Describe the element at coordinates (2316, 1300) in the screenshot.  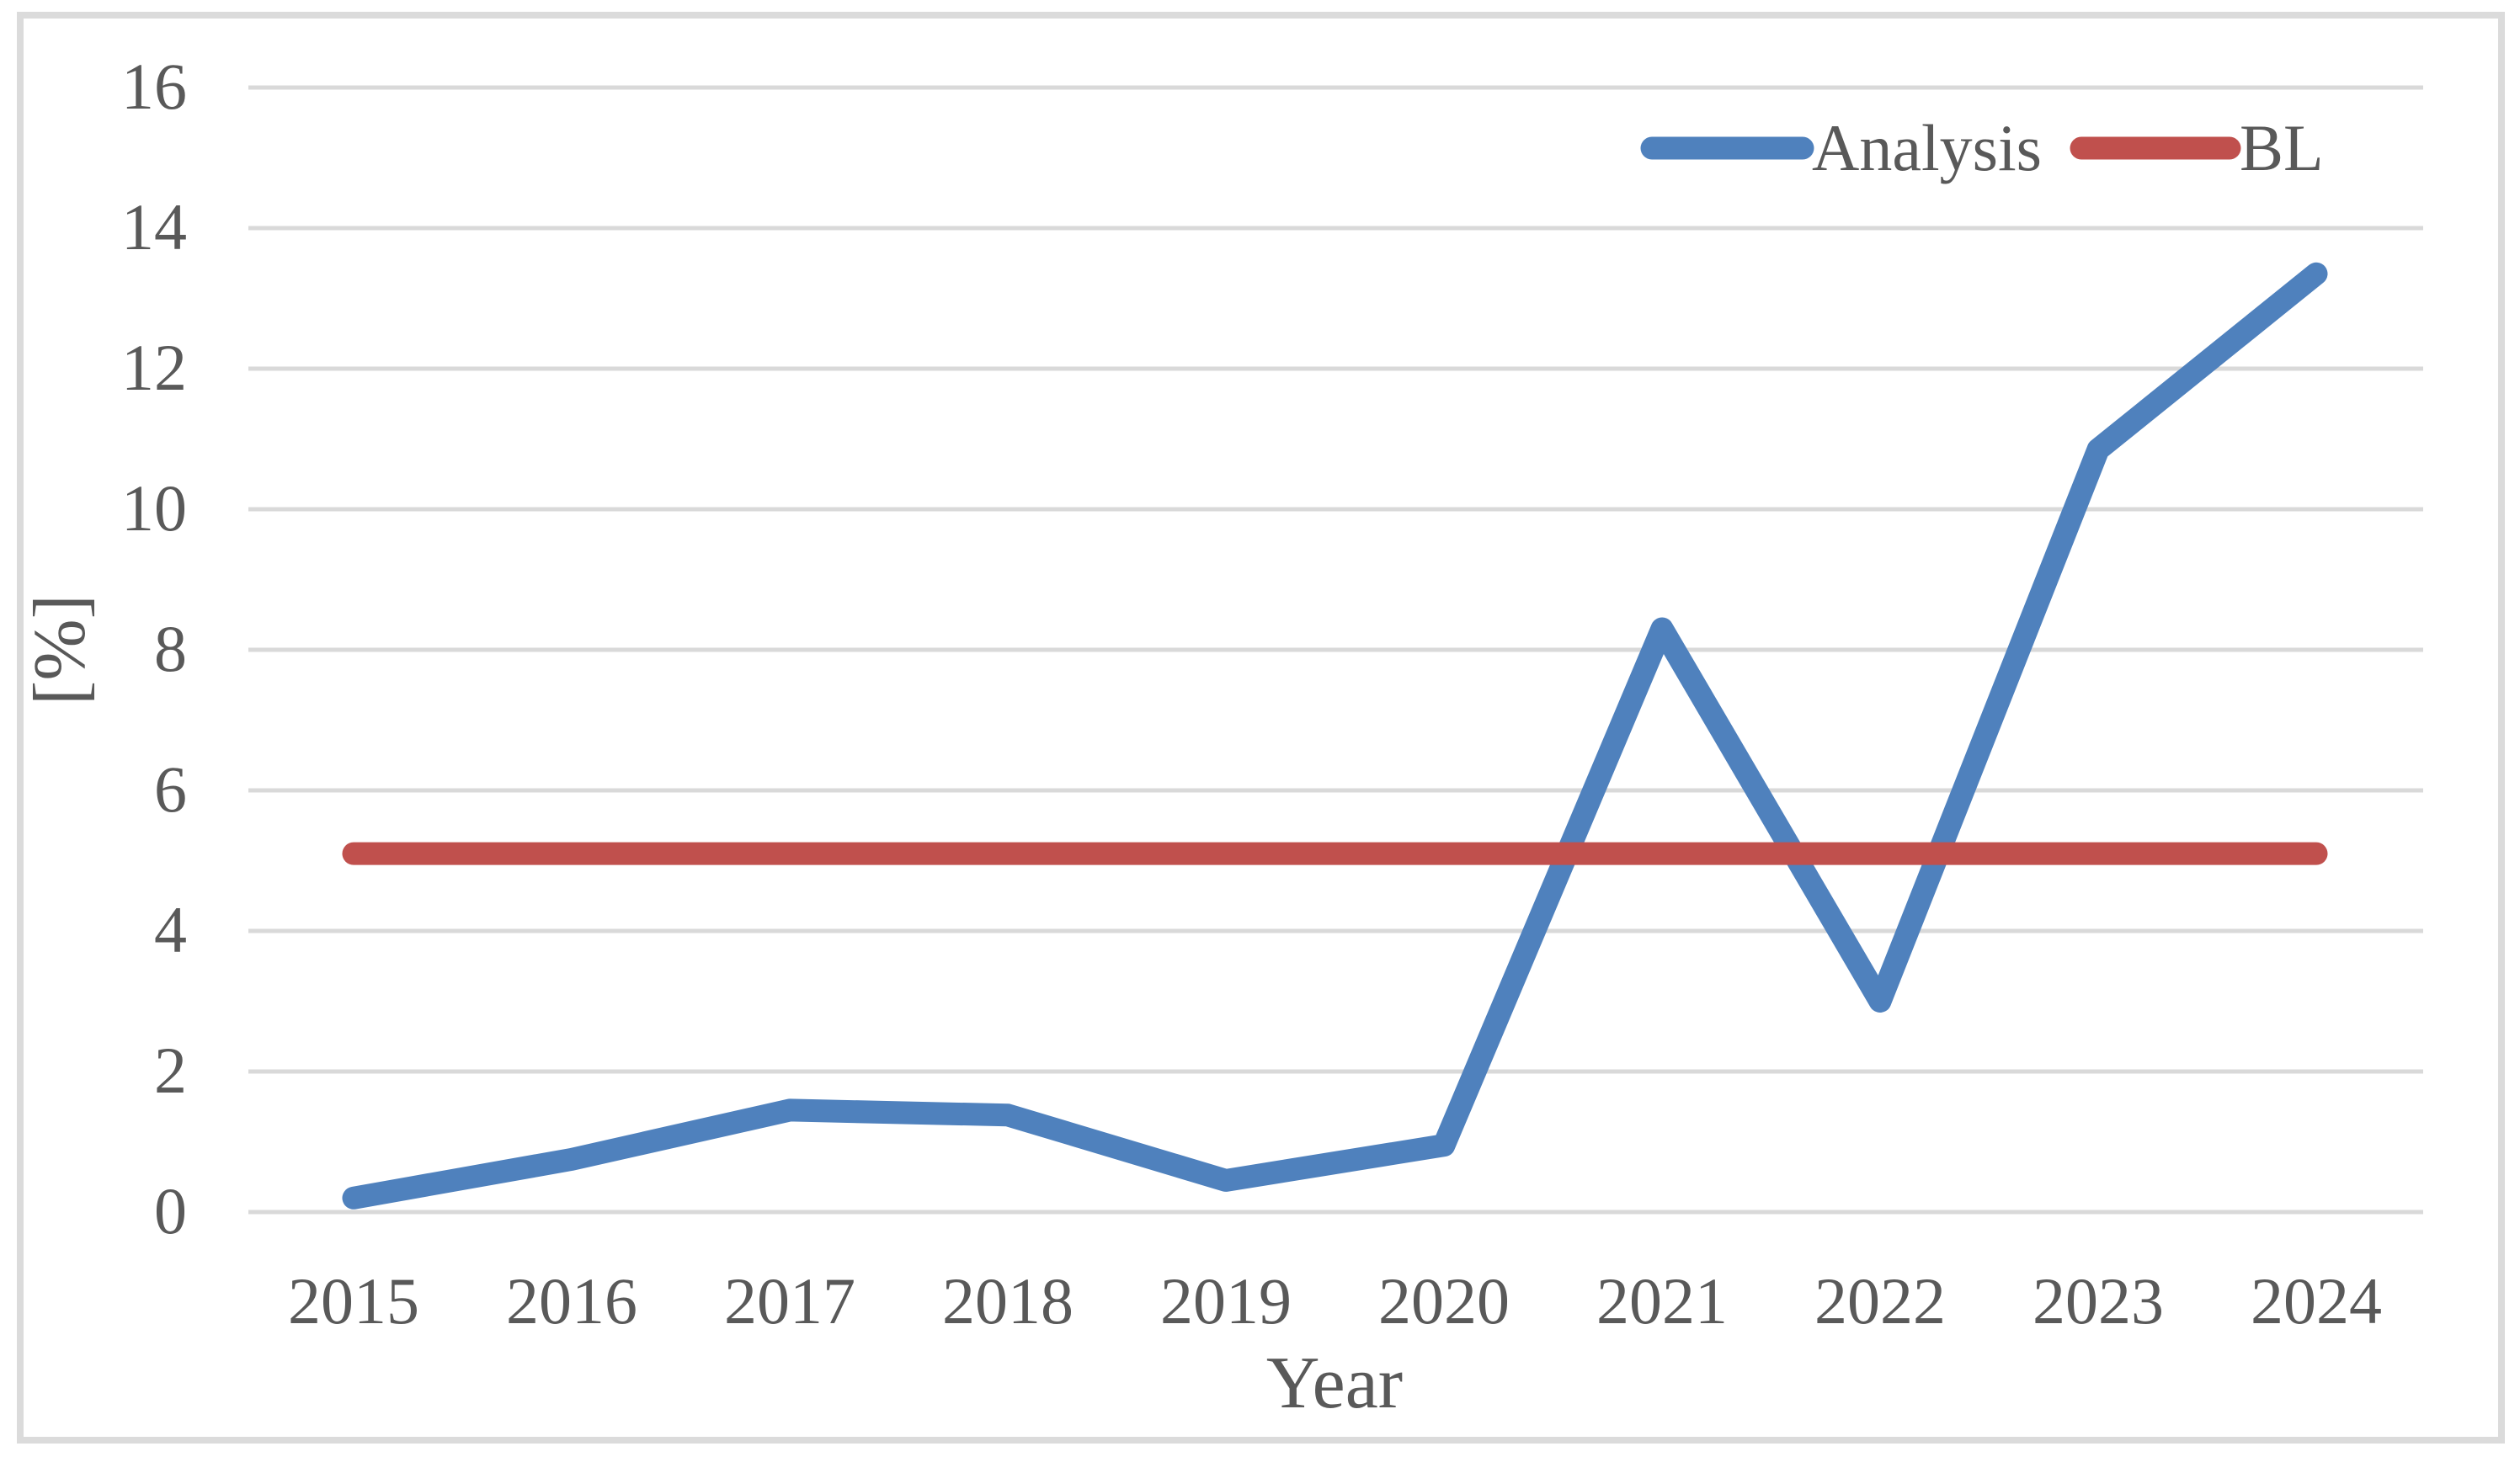
I see `x-tick-label: 2024` at that location.